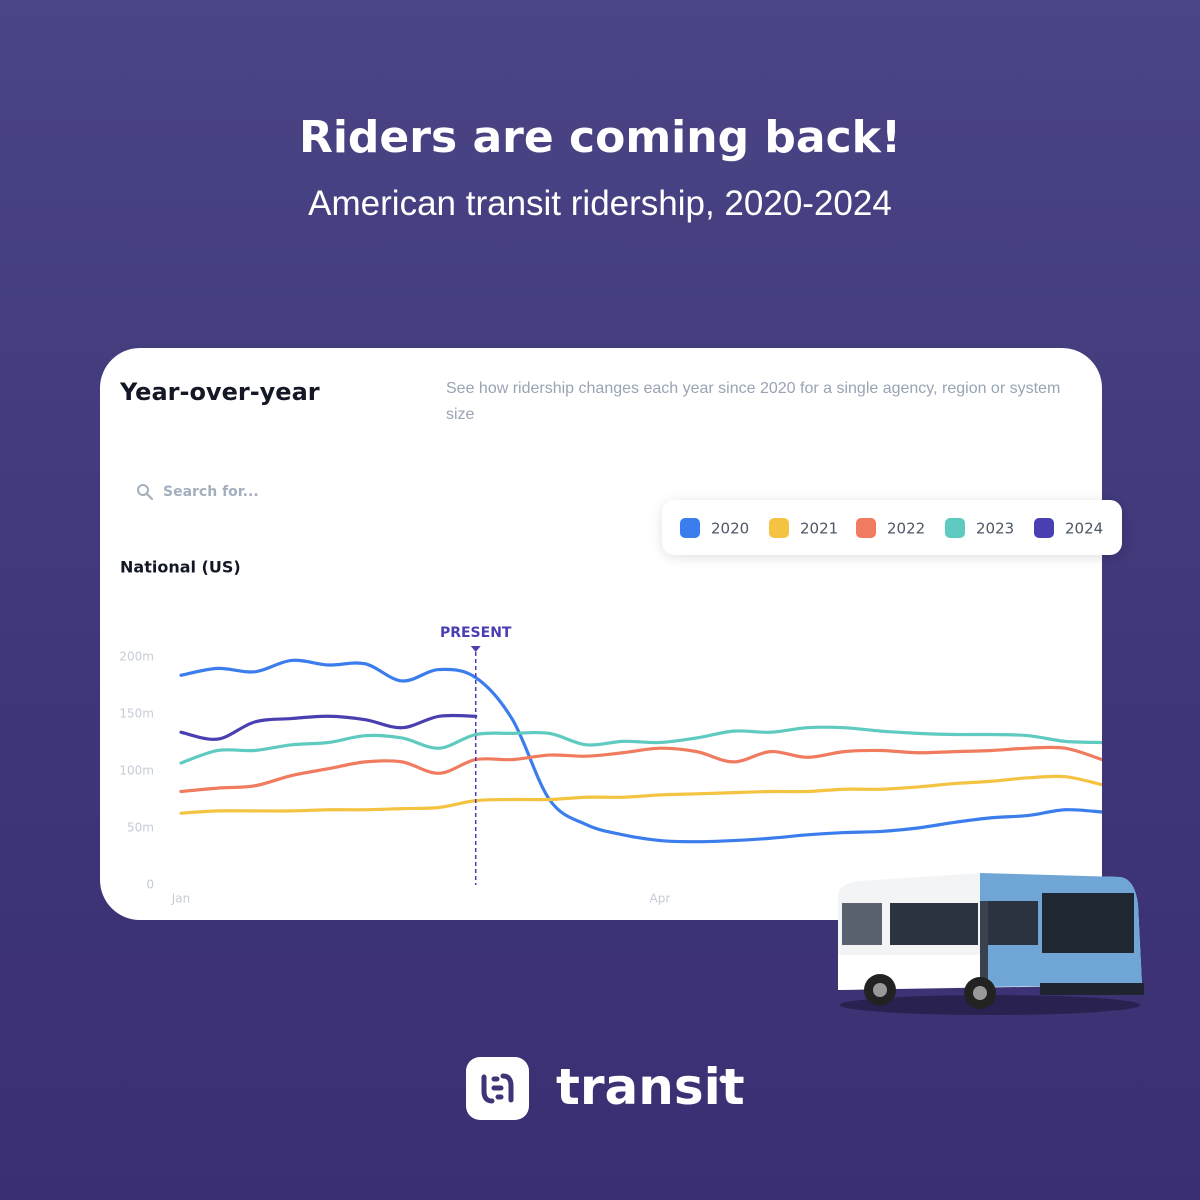  What do you see at coordinates (1084, 529) in the screenshot?
I see `legend-label: 2024` at bounding box center [1084, 529].